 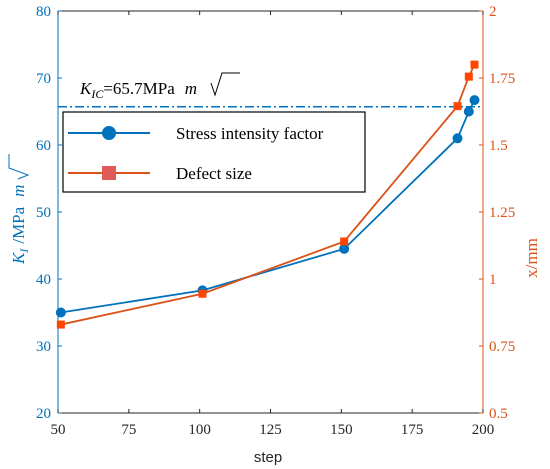 I want to click on y-left-tick-label: 50, so click(x=43, y=213).